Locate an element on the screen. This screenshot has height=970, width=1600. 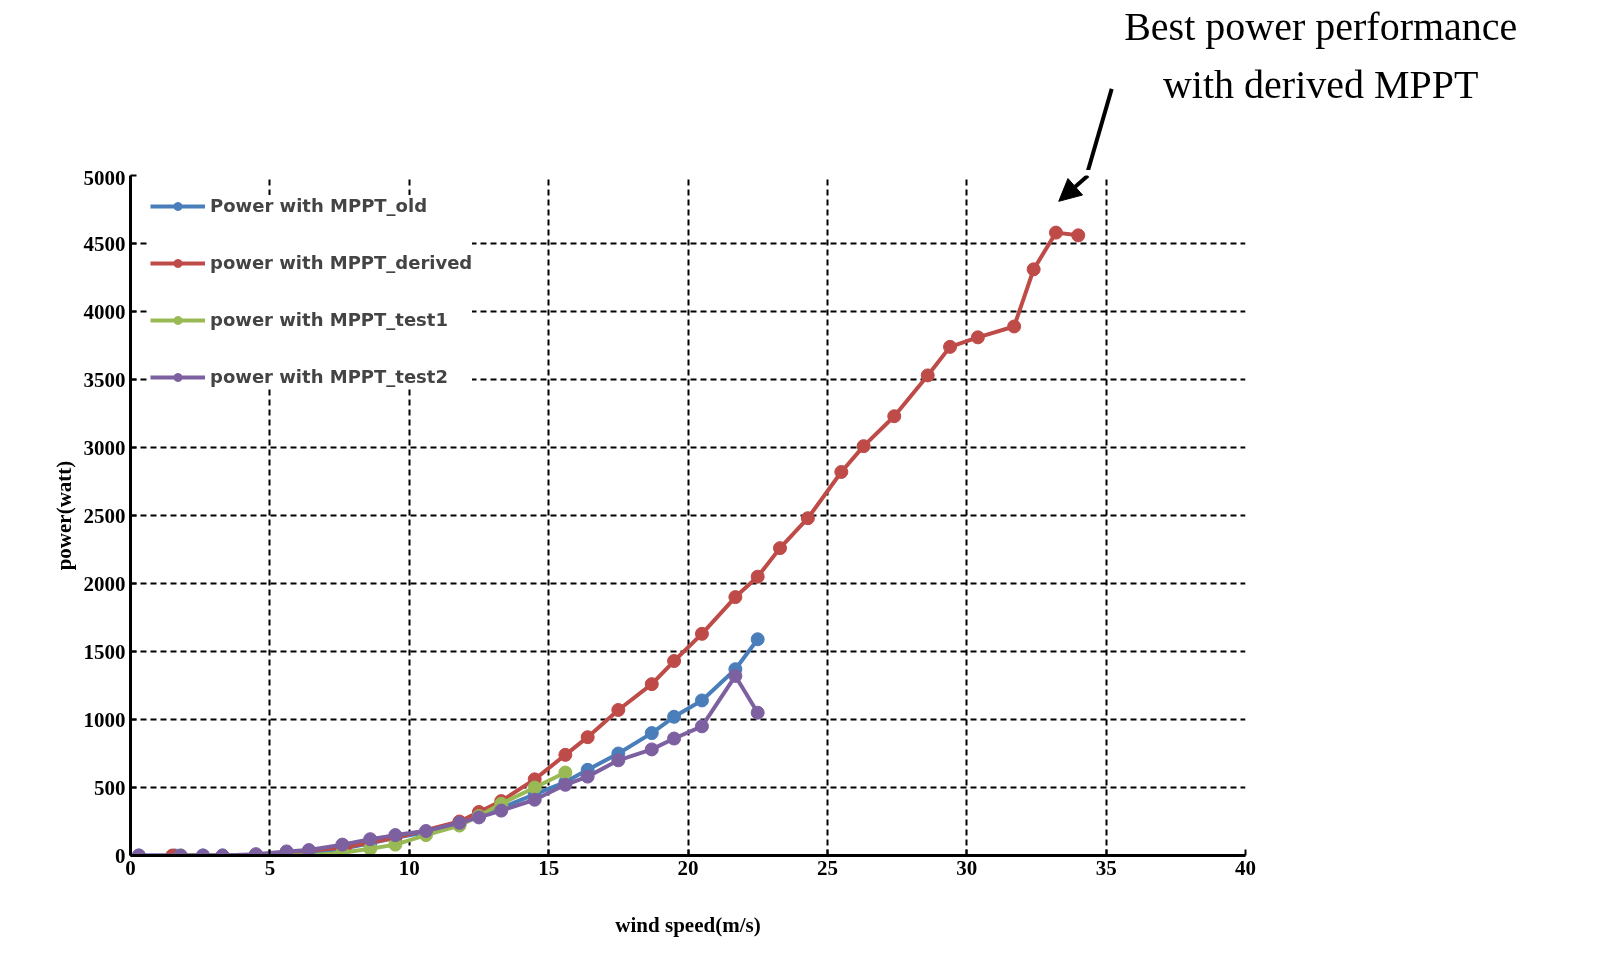
legend-label: power with MPPT_test2 is located at coordinates (329, 376).